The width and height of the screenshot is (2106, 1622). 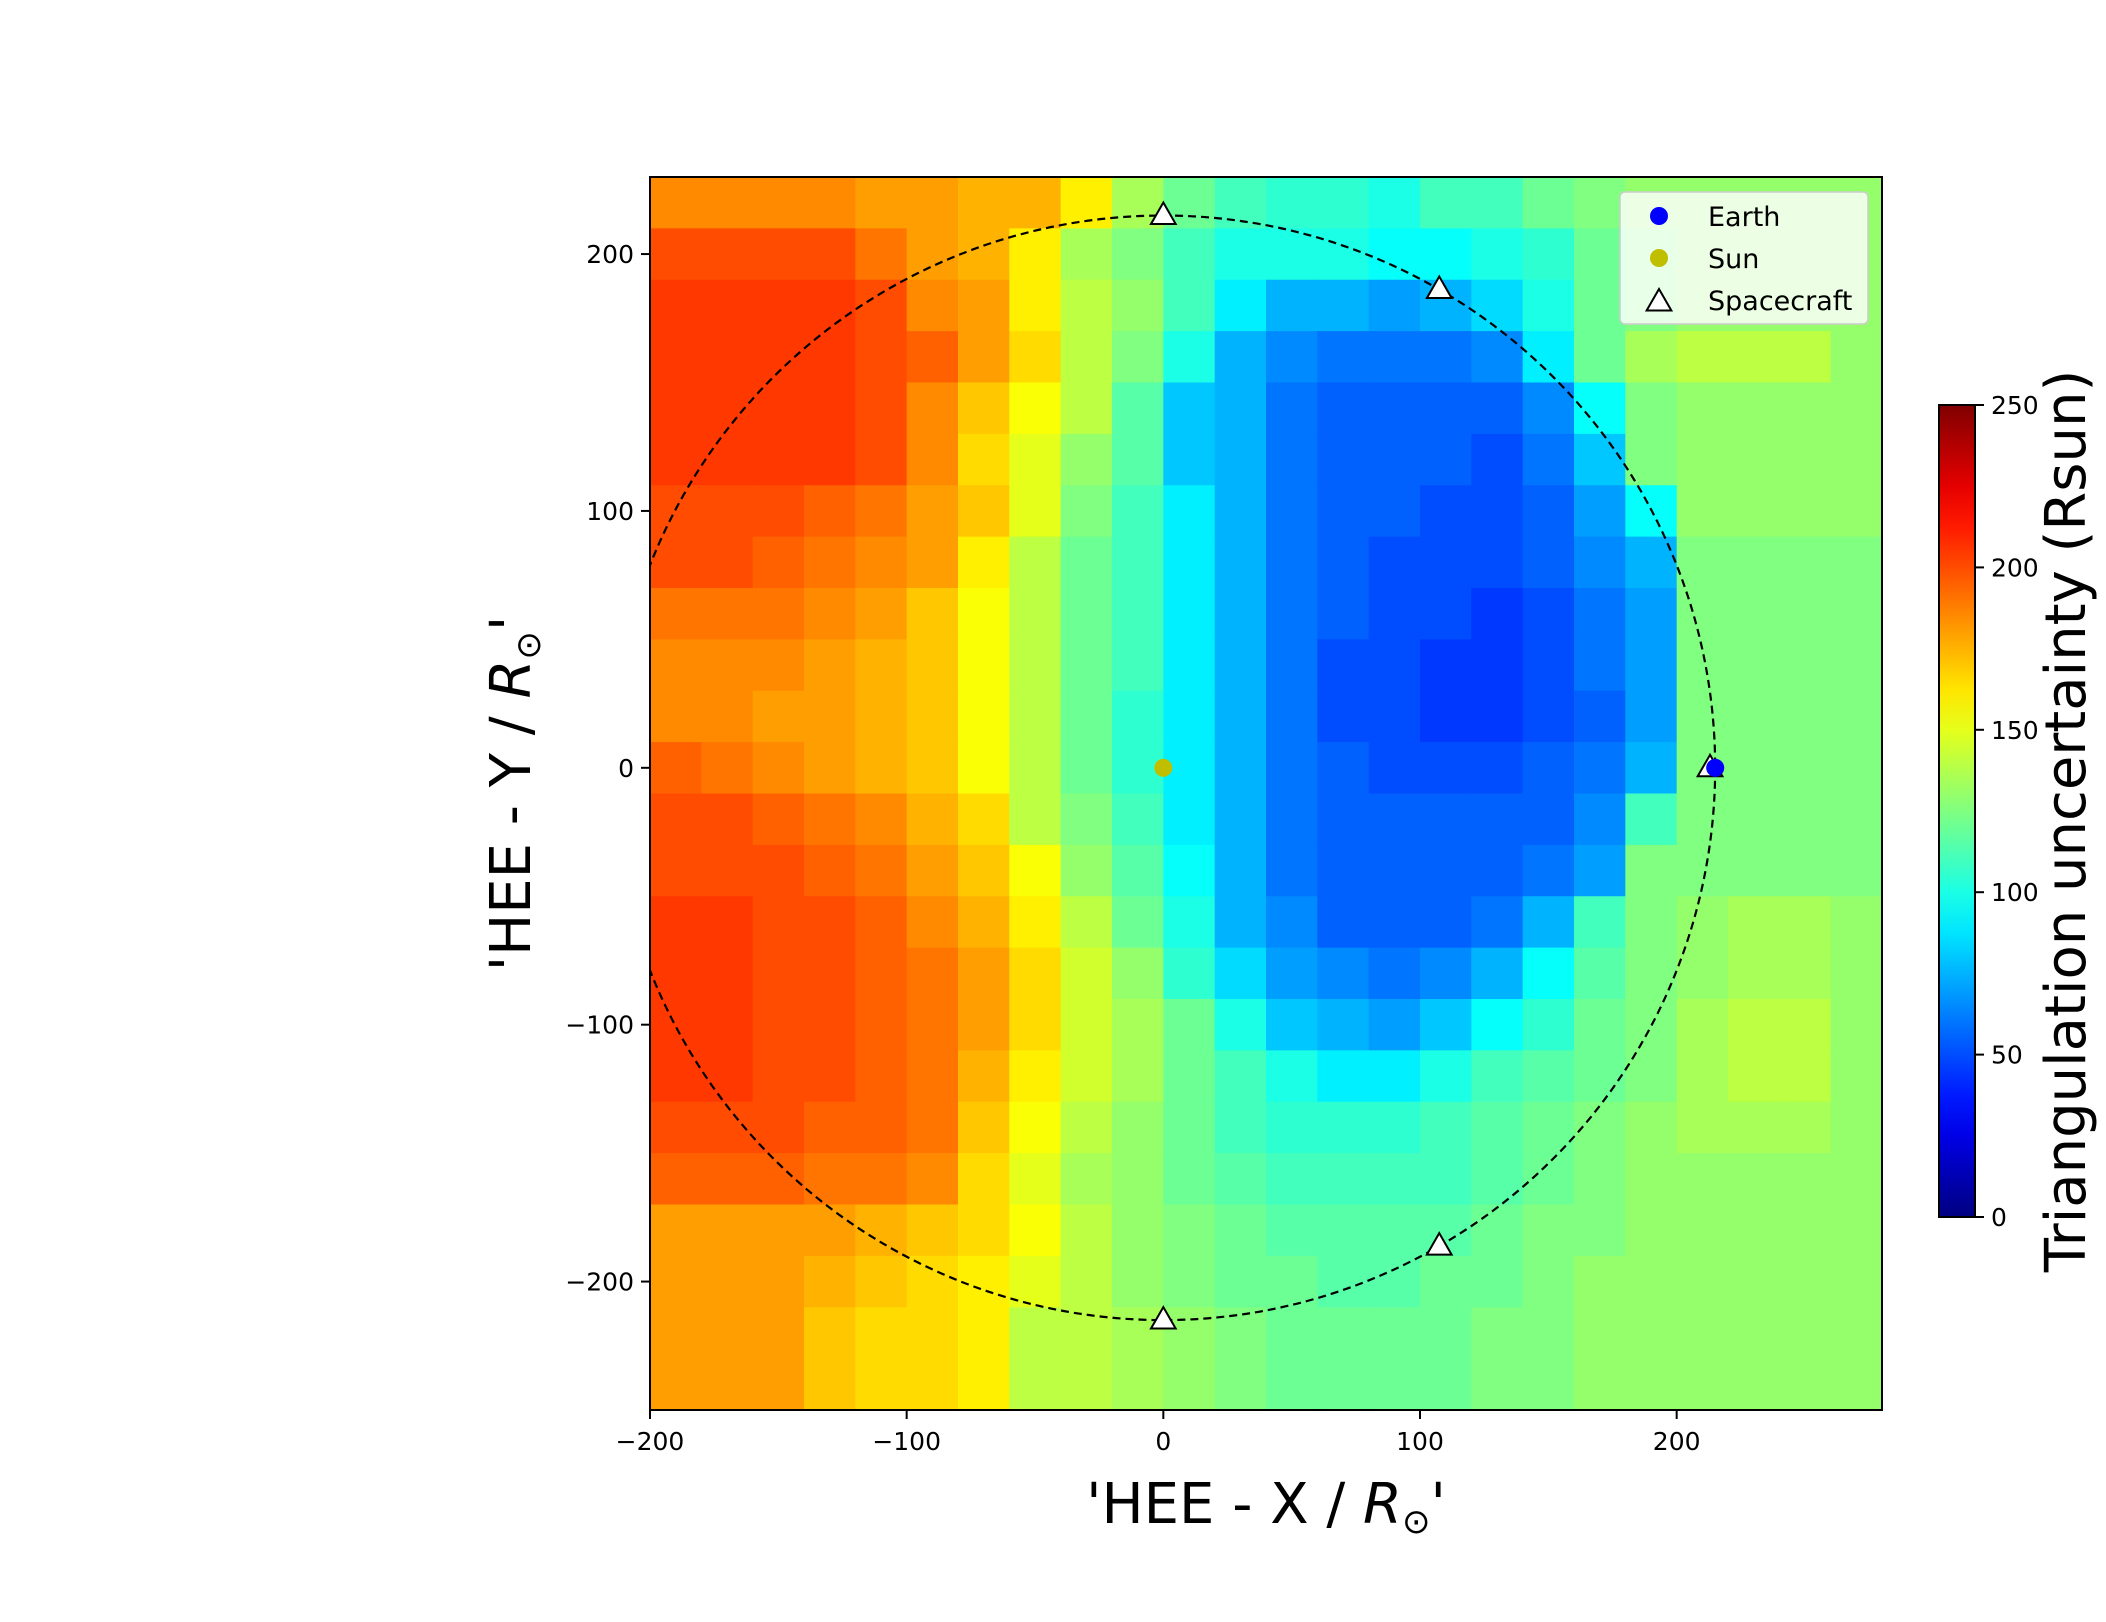 What do you see at coordinates (2066, 822) in the screenshot?
I see `colorbar-label: Triangulation uncertainty (Rsun)` at bounding box center [2066, 822].